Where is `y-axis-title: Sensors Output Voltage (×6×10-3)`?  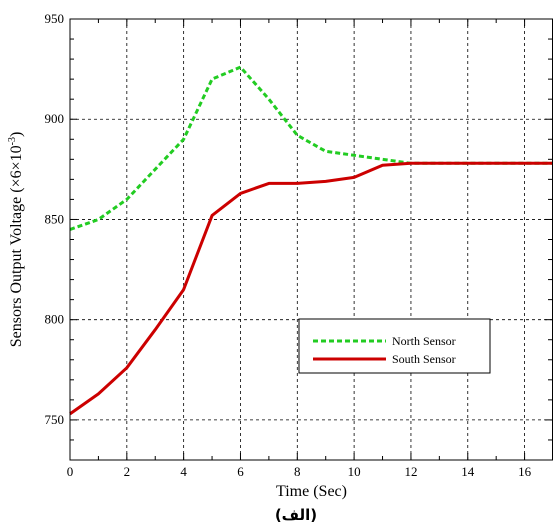
y-axis-title: Sensors Output Voltage (×6×10-3) is located at coordinates (16, 240).